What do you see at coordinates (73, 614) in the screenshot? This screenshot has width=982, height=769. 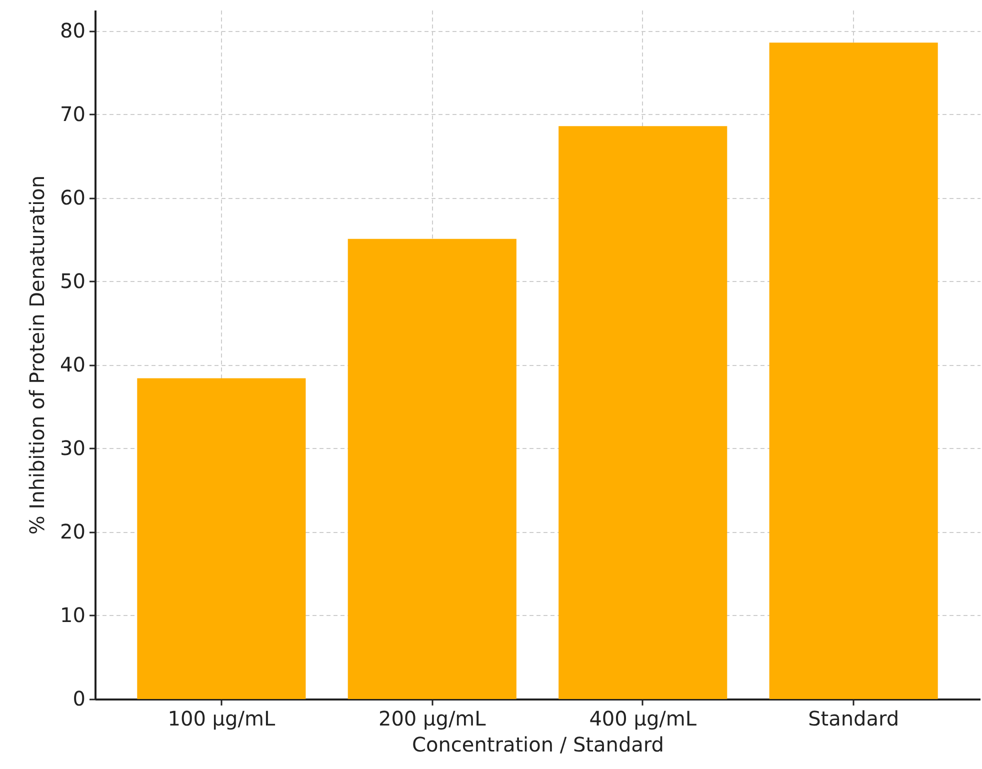 I see `y-tick-label: 10` at bounding box center [73, 614].